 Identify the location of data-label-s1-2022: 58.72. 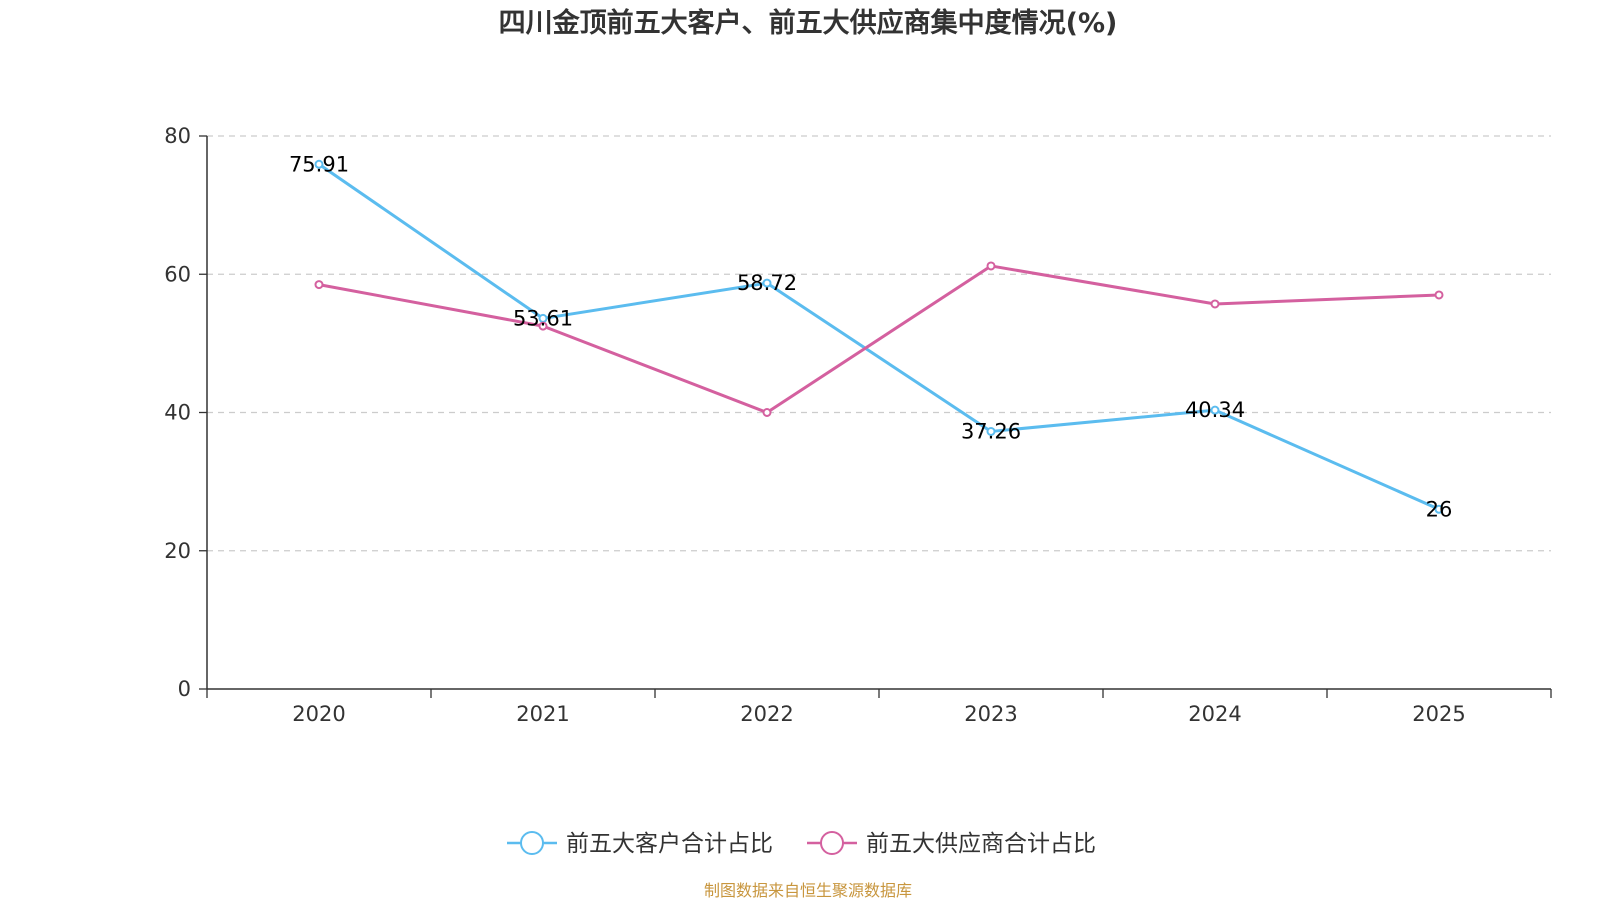
(767, 283).